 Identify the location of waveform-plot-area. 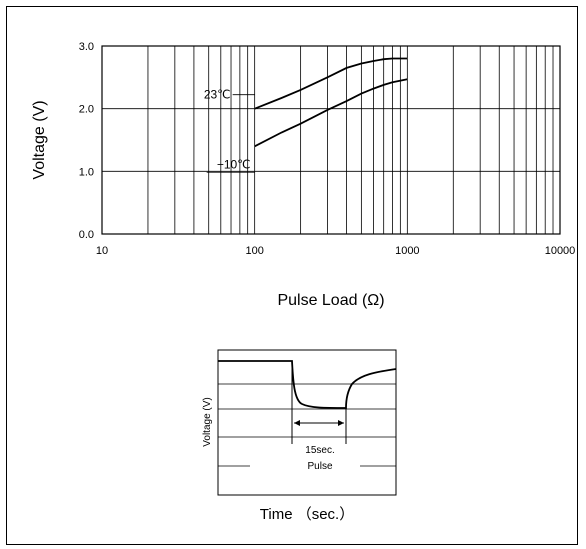
(307, 422).